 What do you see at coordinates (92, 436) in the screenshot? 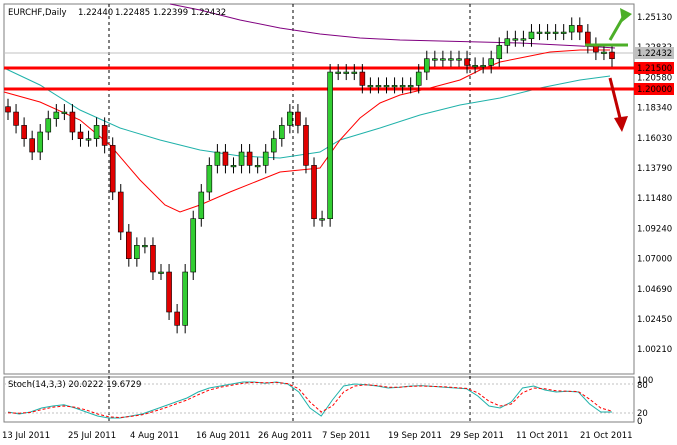
I see `time-tick-label: 25 Jul 2011` at bounding box center [92, 436].